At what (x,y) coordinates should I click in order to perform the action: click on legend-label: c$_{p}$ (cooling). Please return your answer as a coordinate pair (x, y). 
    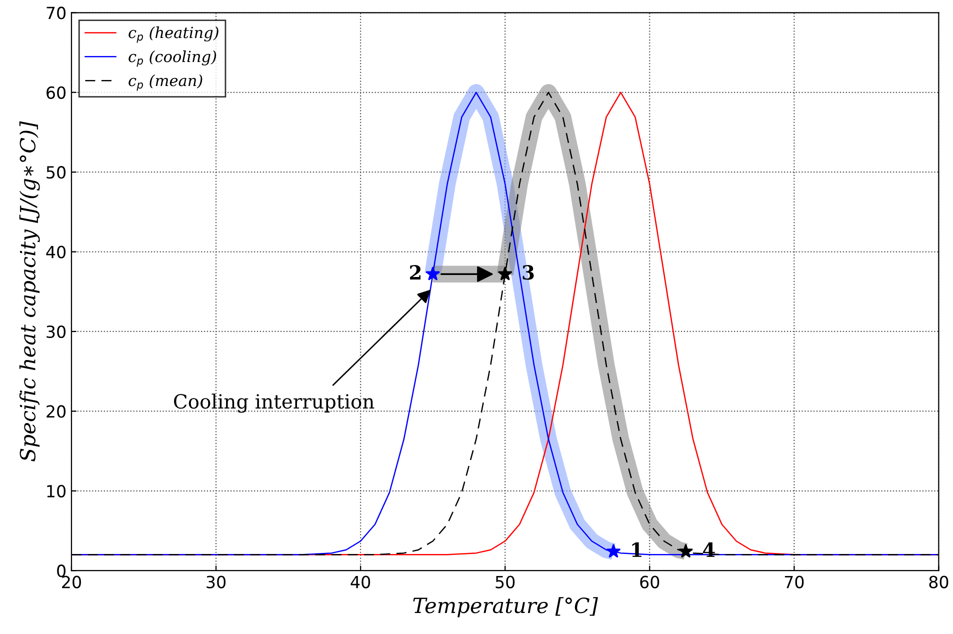
    Looking at the image, I should click on (172, 58).